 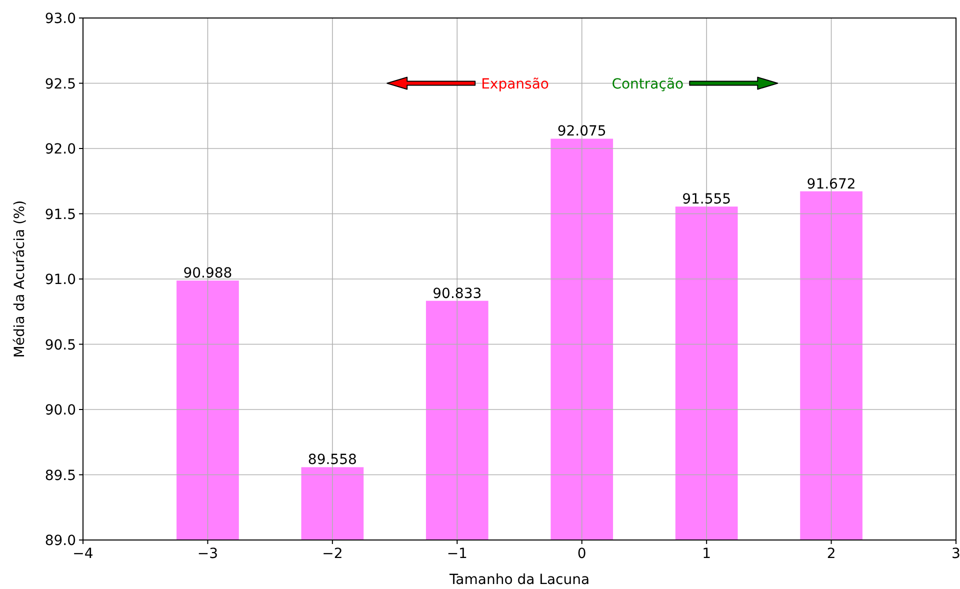 What do you see at coordinates (519, 580) in the screenshot?
I see `x-axis-title: Tamanho da Lacuna` at bounding box center [519, 580].